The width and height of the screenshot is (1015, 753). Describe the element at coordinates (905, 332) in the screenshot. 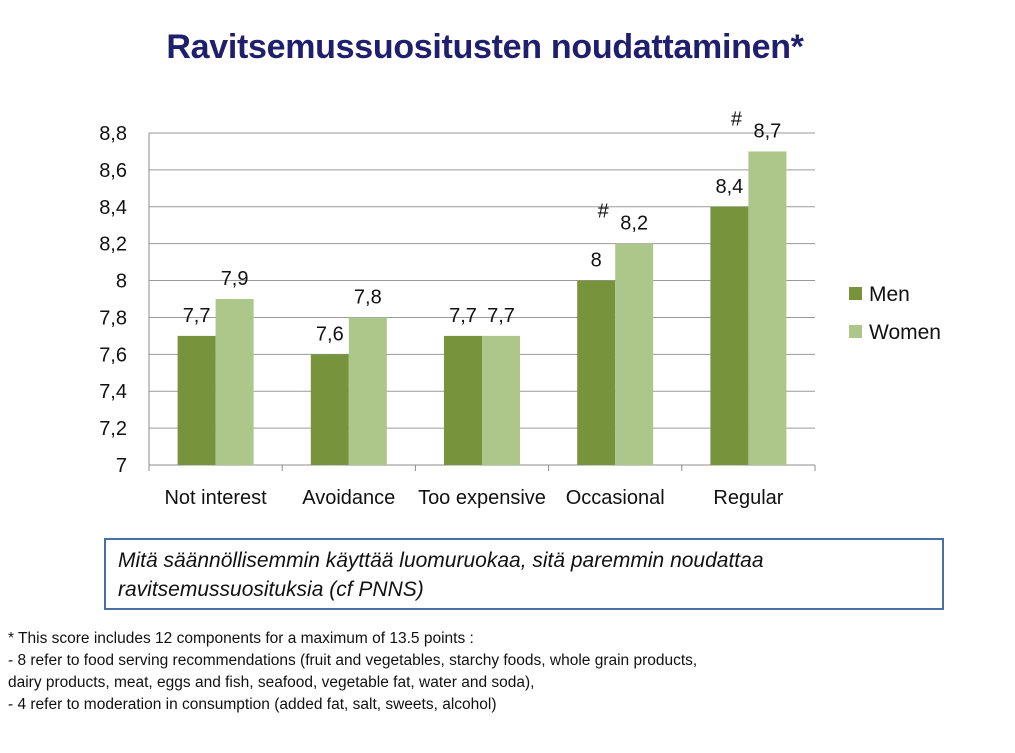

I see `legend-label: Women` at that location.